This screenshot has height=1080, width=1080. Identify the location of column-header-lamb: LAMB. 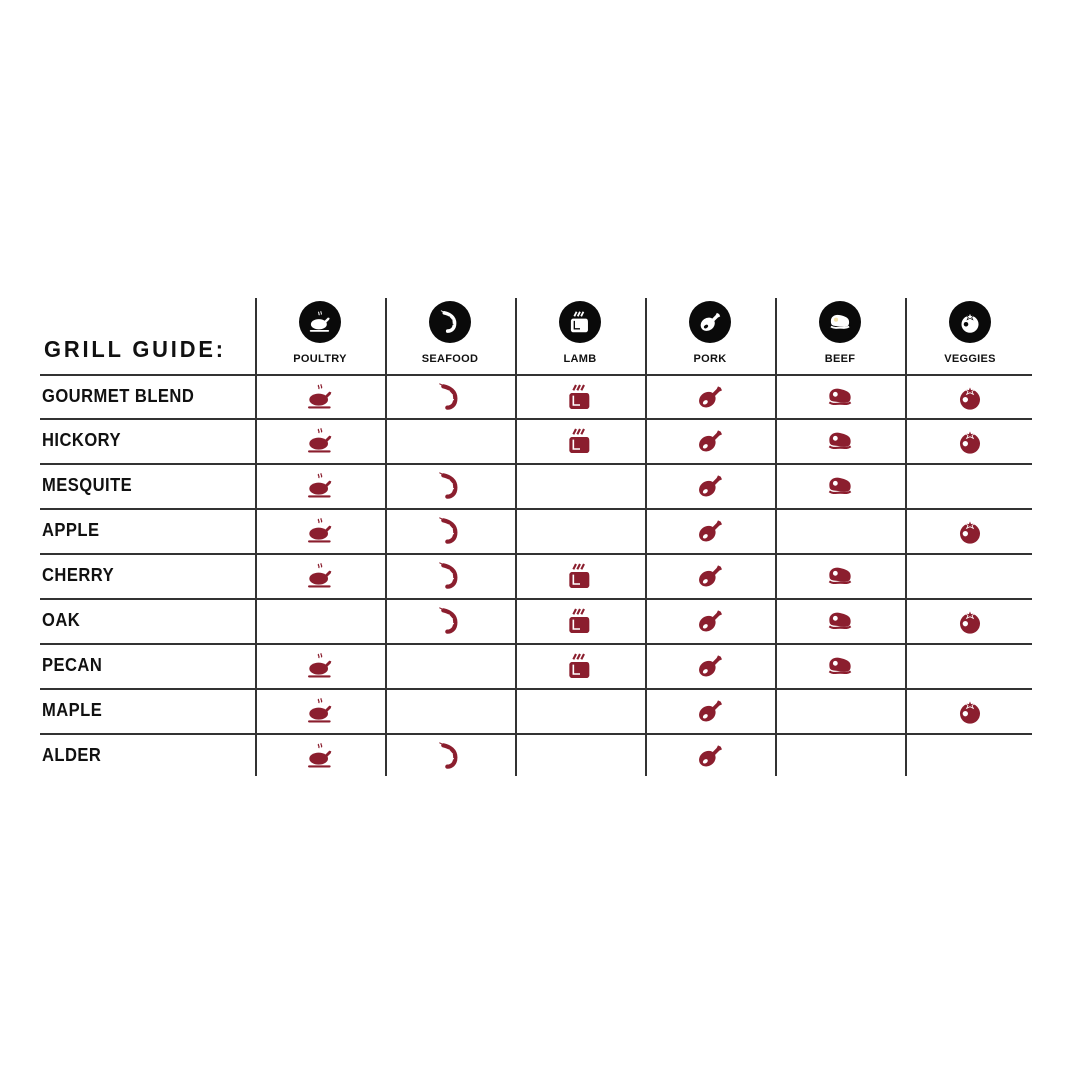
(580, 336).